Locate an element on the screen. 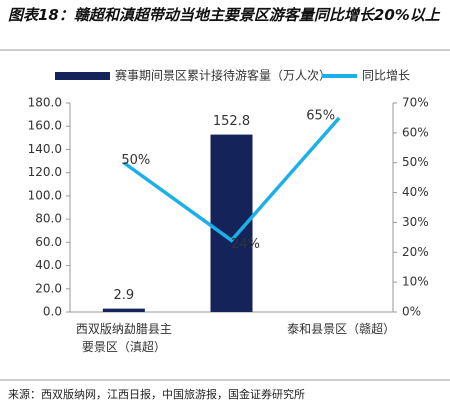 The height and width of the screenshot is (401, 450). y2-tick-label: 50% is located at coordinates (415, 162).